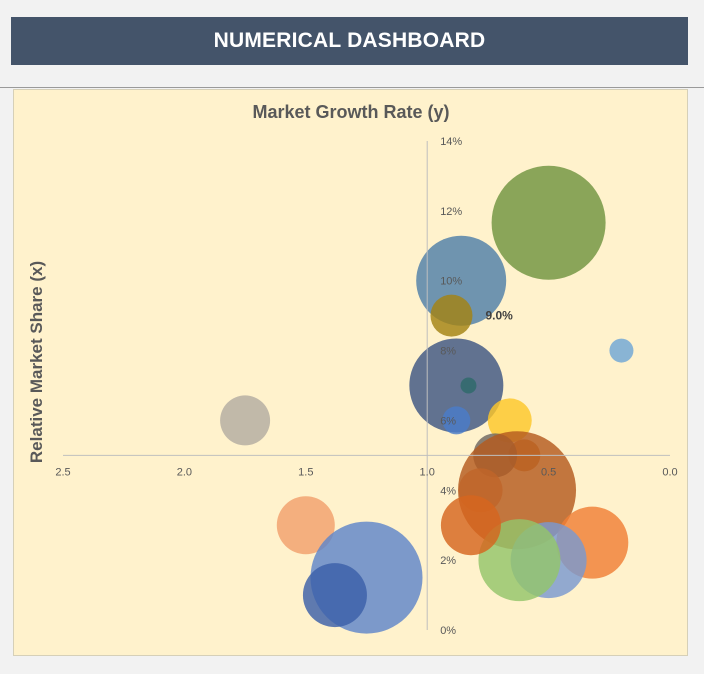 This screenshot has width=704, height=674. Describe the element at coordinates (669, 472) in the screenshot. I see `x-tick-label: 0.0` at that location.